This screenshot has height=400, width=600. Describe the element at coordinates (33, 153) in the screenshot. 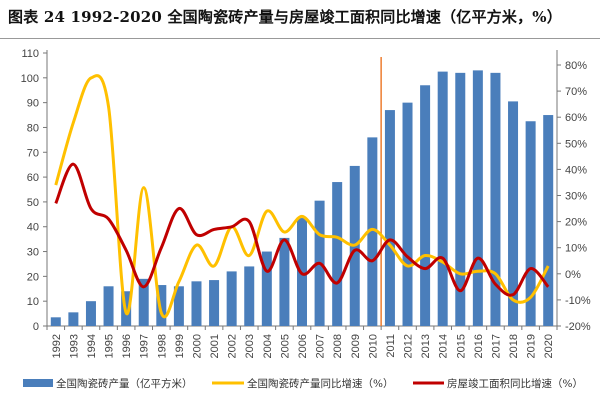

I see `left-tick-label: 70` at that location.